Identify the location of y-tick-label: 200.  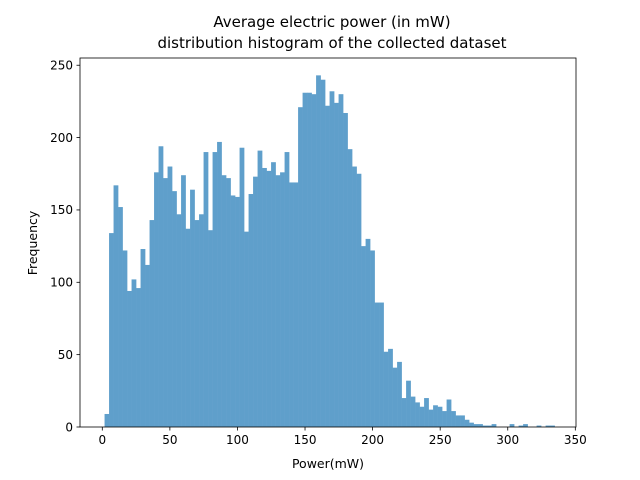
(61, 138).